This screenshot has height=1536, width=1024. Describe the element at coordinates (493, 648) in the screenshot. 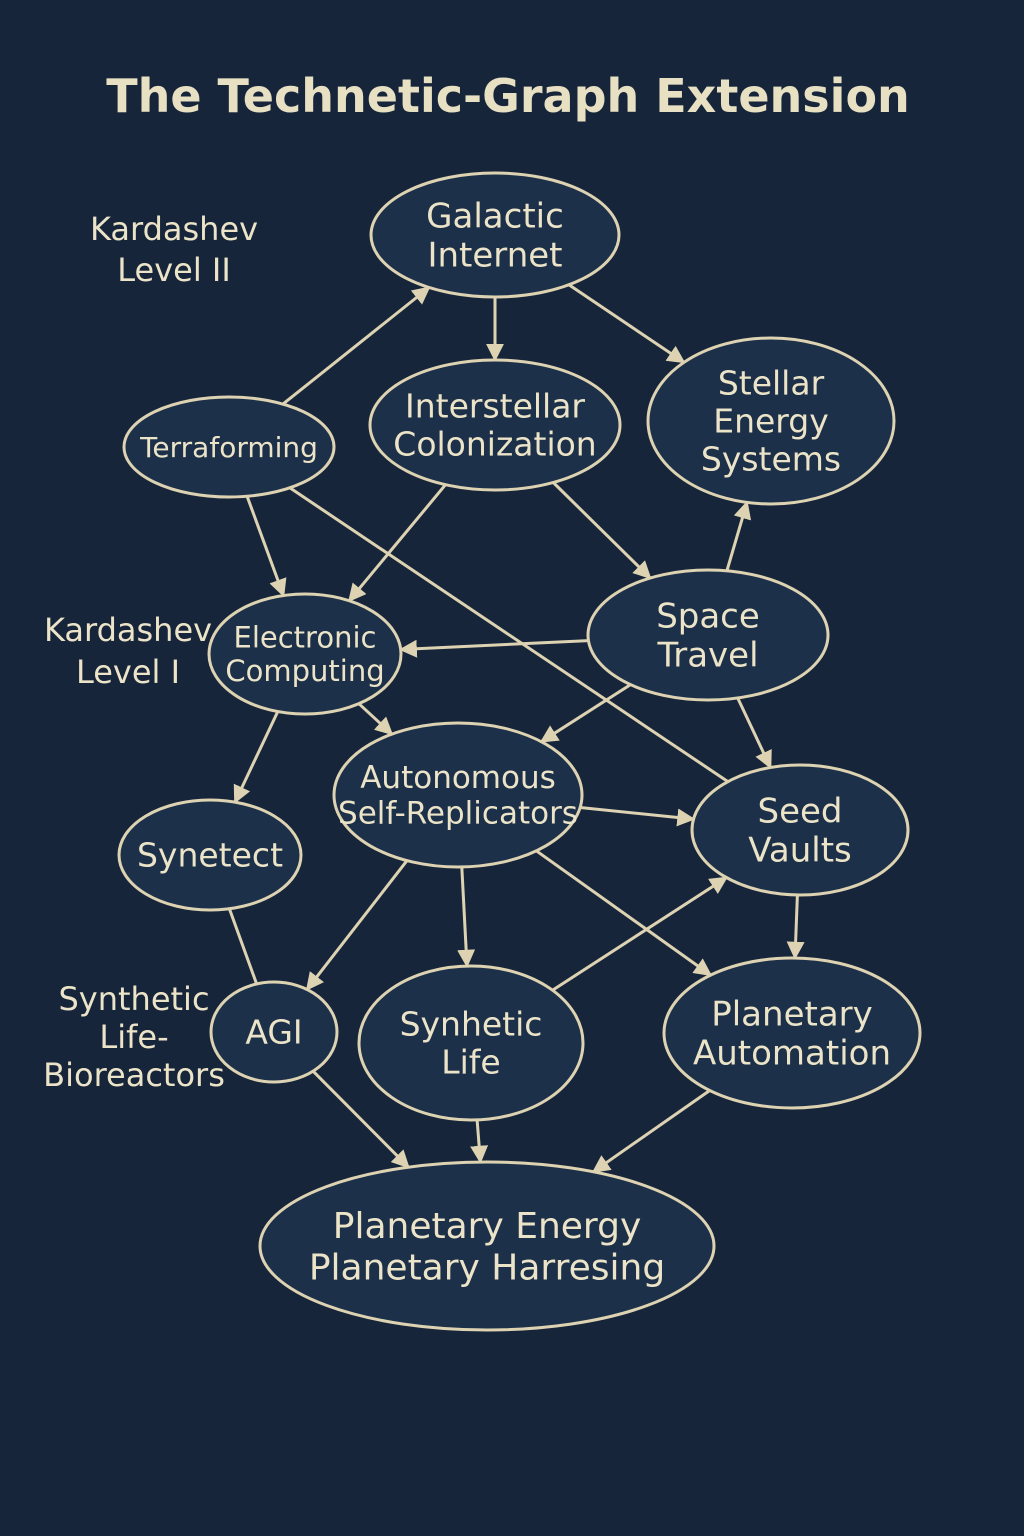

I see `edge-space-travel-to-electronic-computing` at that location.